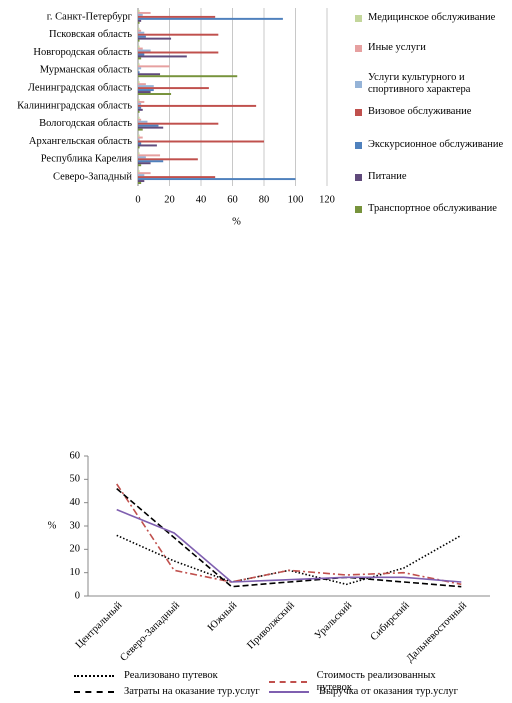 Image resolution: width=512 pixels, height=703 pixels. I want to click on legend-item: Транспортное обслуживание, so click(430, 209).